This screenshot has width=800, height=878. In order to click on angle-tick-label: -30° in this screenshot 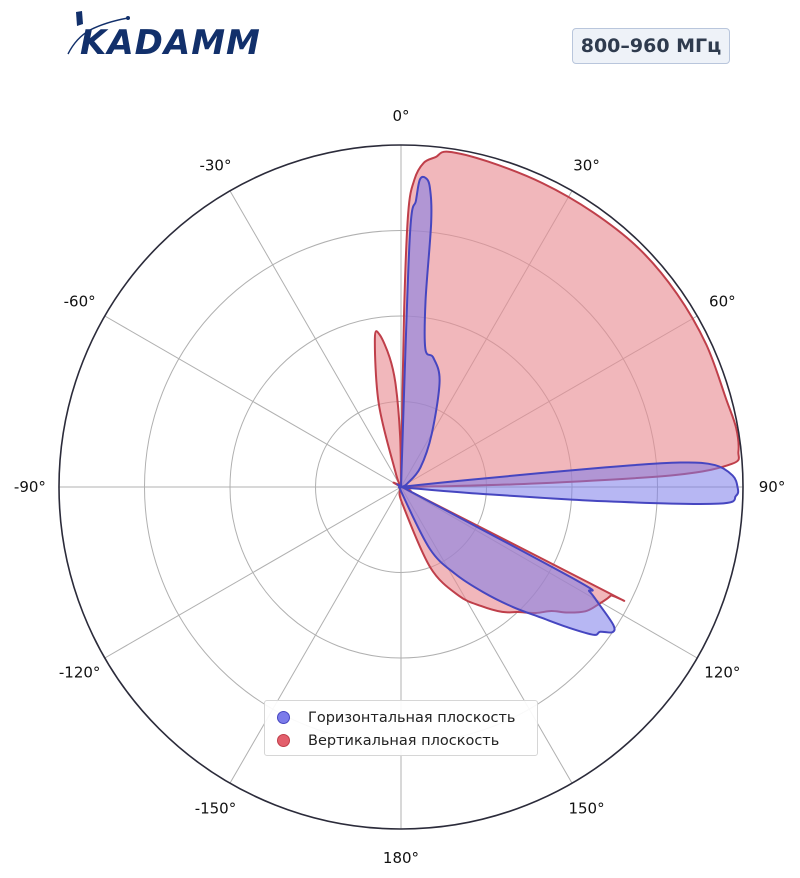, I will do `click(215, 166)`.